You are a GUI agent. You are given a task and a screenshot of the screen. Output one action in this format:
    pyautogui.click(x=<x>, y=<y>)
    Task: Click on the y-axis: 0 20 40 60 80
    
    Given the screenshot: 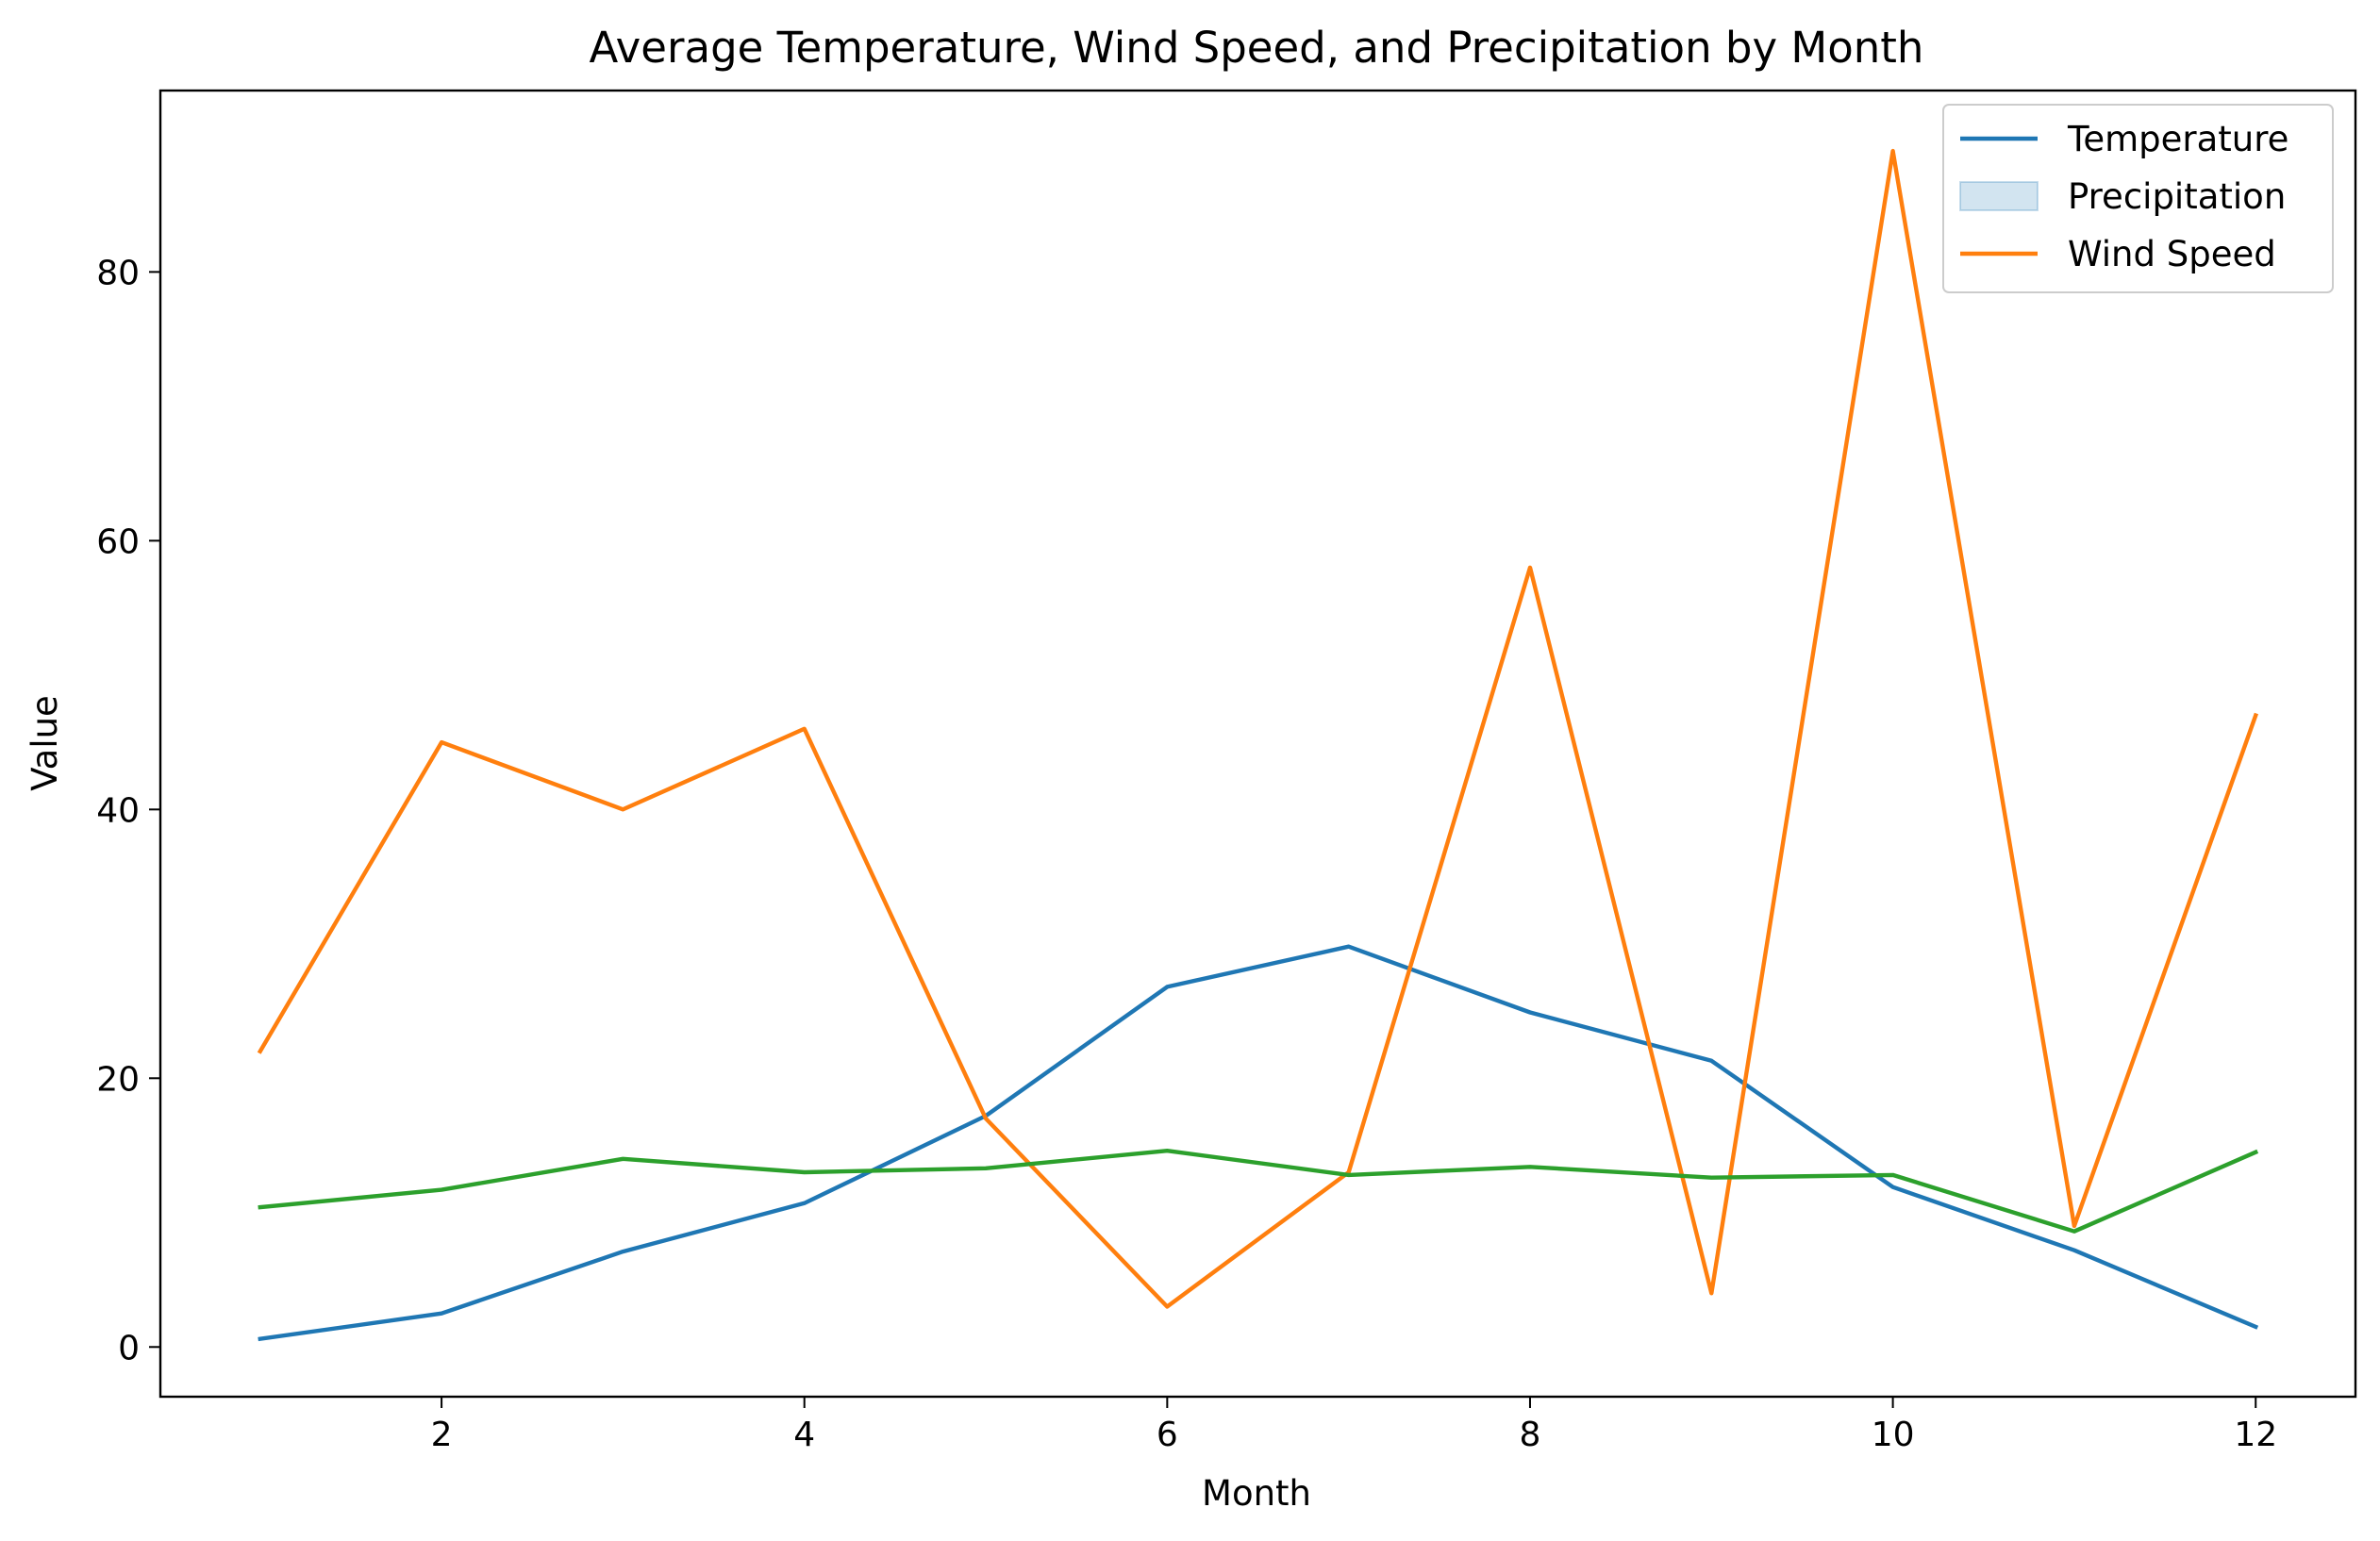 What is the action you would take?
    pyautogui.click(x=128, y=810)
    